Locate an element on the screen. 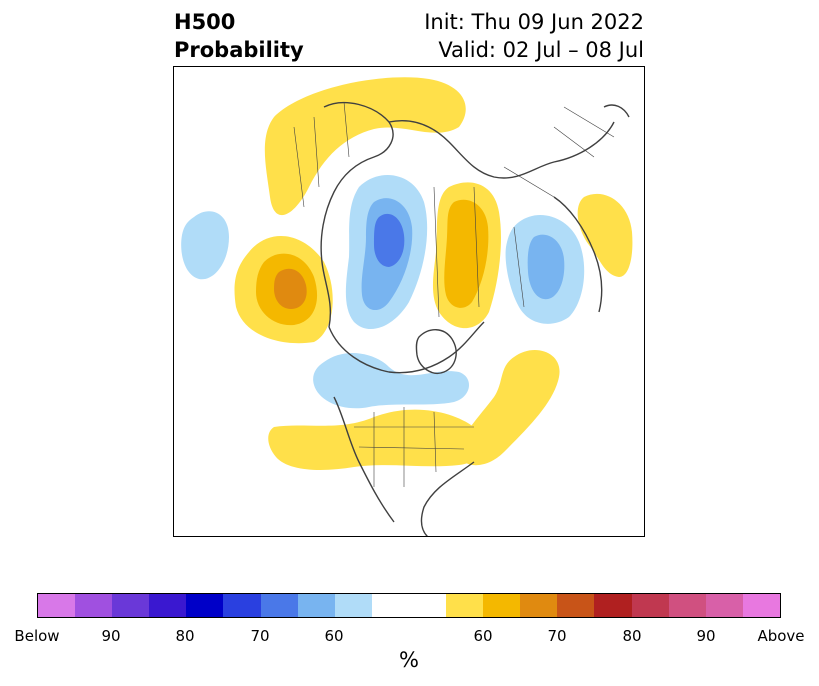  valid-period: Valid: 02 Jul – 08 Jul is located at coordinates (541, 50).